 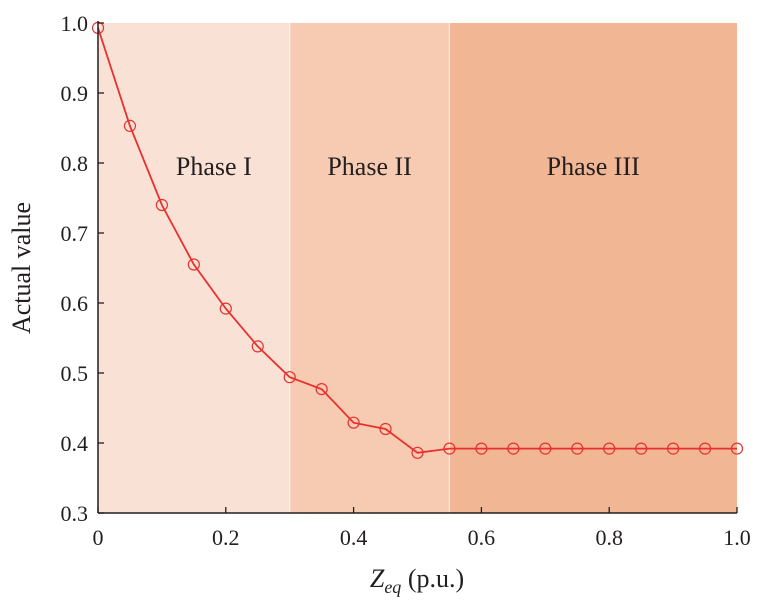 What do you see at coordinates (737, 537) in the screenshot?
I see `x-tick-label: 1.0` at bounding box center [737, 537].